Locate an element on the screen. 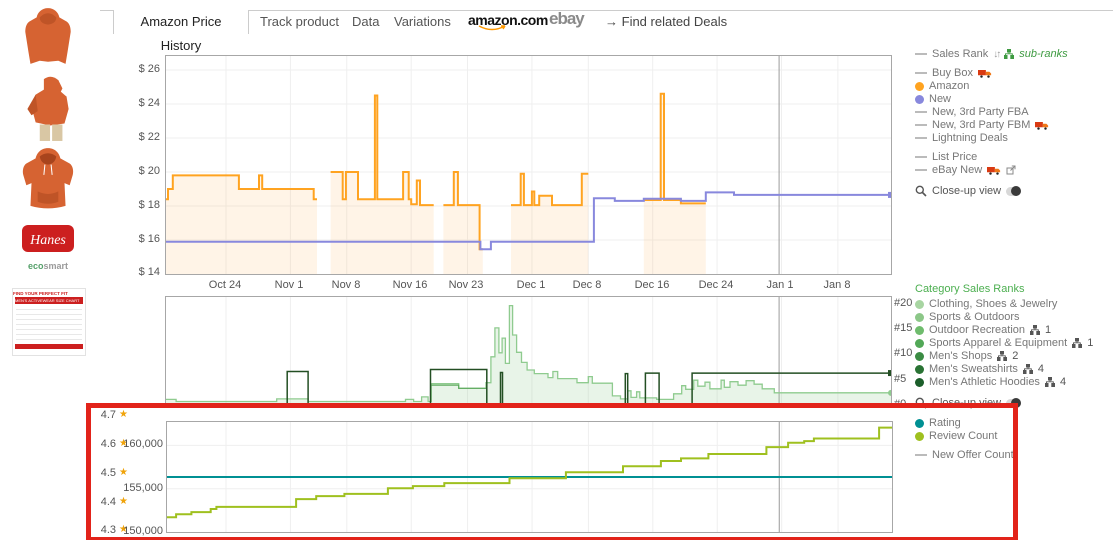 This screenshot has width=1113, height=540. ebay-logo-link: ebay is located at coordinates (567, 19).